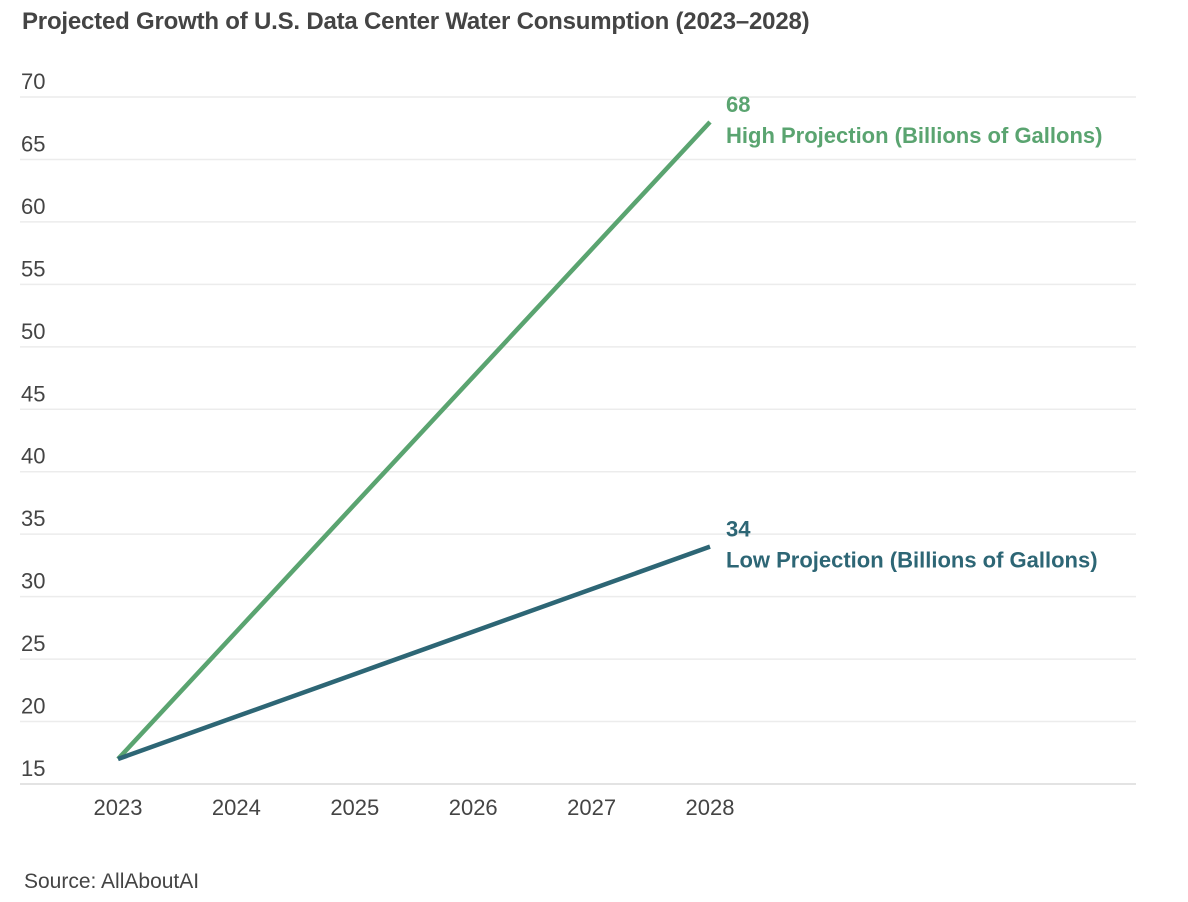 This screenshot has width=1188, height=902. I want to click on source-note: Source: AllAboutAI, so click(112, 881).